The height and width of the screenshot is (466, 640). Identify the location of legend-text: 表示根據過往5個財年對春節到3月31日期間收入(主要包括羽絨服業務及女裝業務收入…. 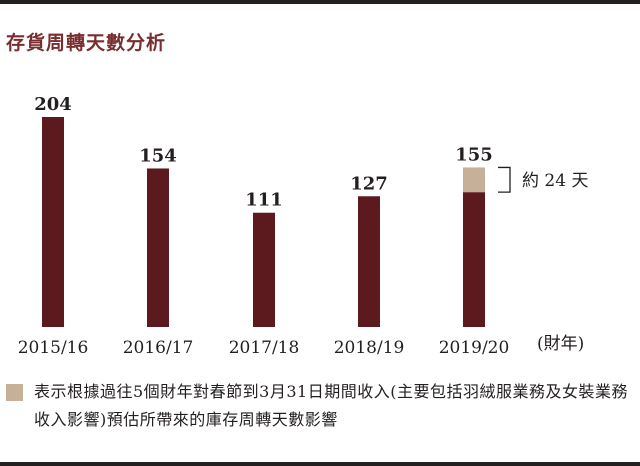
(331, 405).